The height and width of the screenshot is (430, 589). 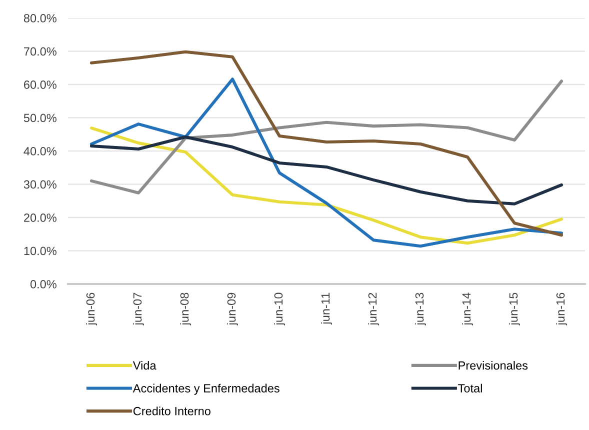 I want to click on legend-label: Previsionales, so click(x=493, y=365).